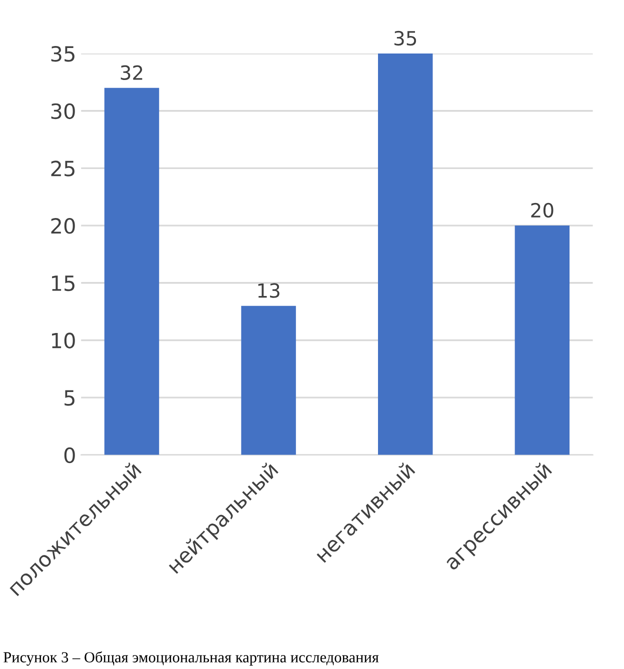  I want to click on text: Рисунок 3 – Общая эмоциональная картина исследования, so click(191, 658).